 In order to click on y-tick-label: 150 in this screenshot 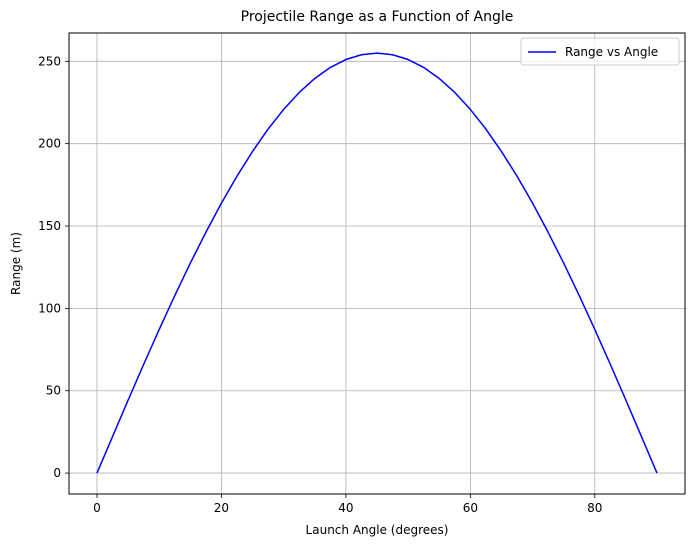, I will do `click(49, 226)`.